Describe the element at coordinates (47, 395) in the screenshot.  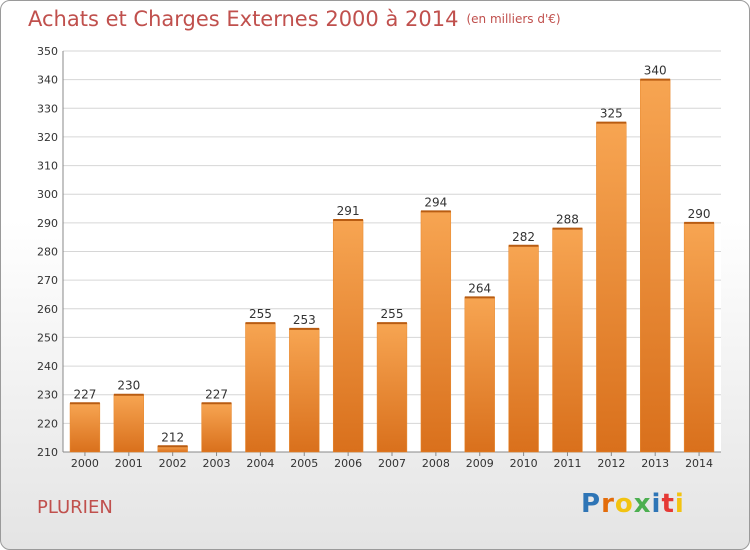
I see `y-tick-label: 230` at that location.